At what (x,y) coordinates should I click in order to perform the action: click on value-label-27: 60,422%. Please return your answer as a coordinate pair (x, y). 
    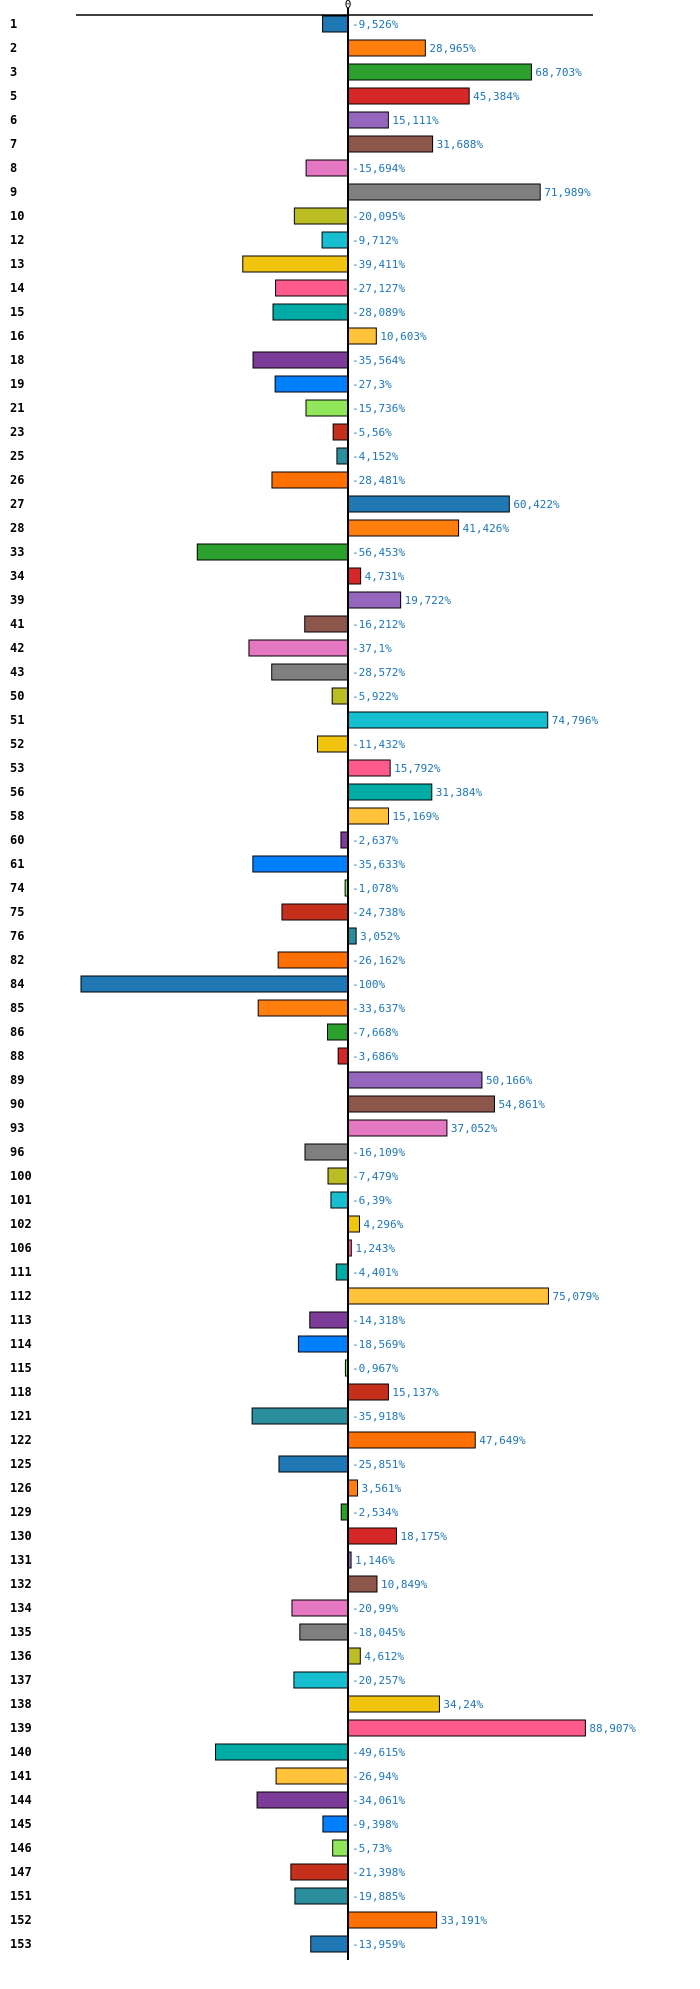
    Looking at the image, I should click on (536, 504).